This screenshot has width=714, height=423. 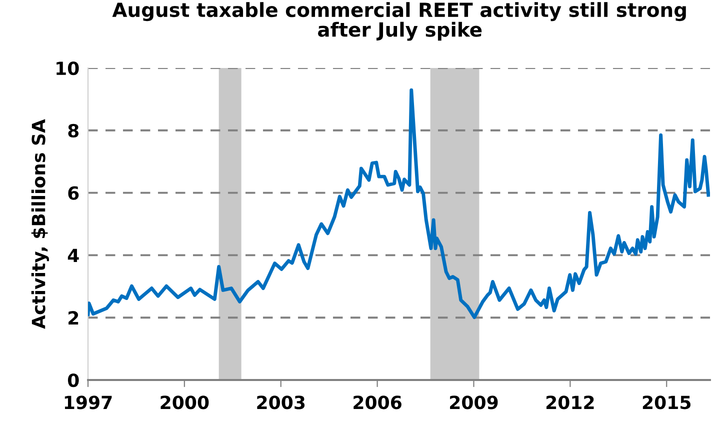 What do you see at coordinates (666, 403) in the screenshot?
I see `x-tick-label: 2015` at bounding box center [666, 403].